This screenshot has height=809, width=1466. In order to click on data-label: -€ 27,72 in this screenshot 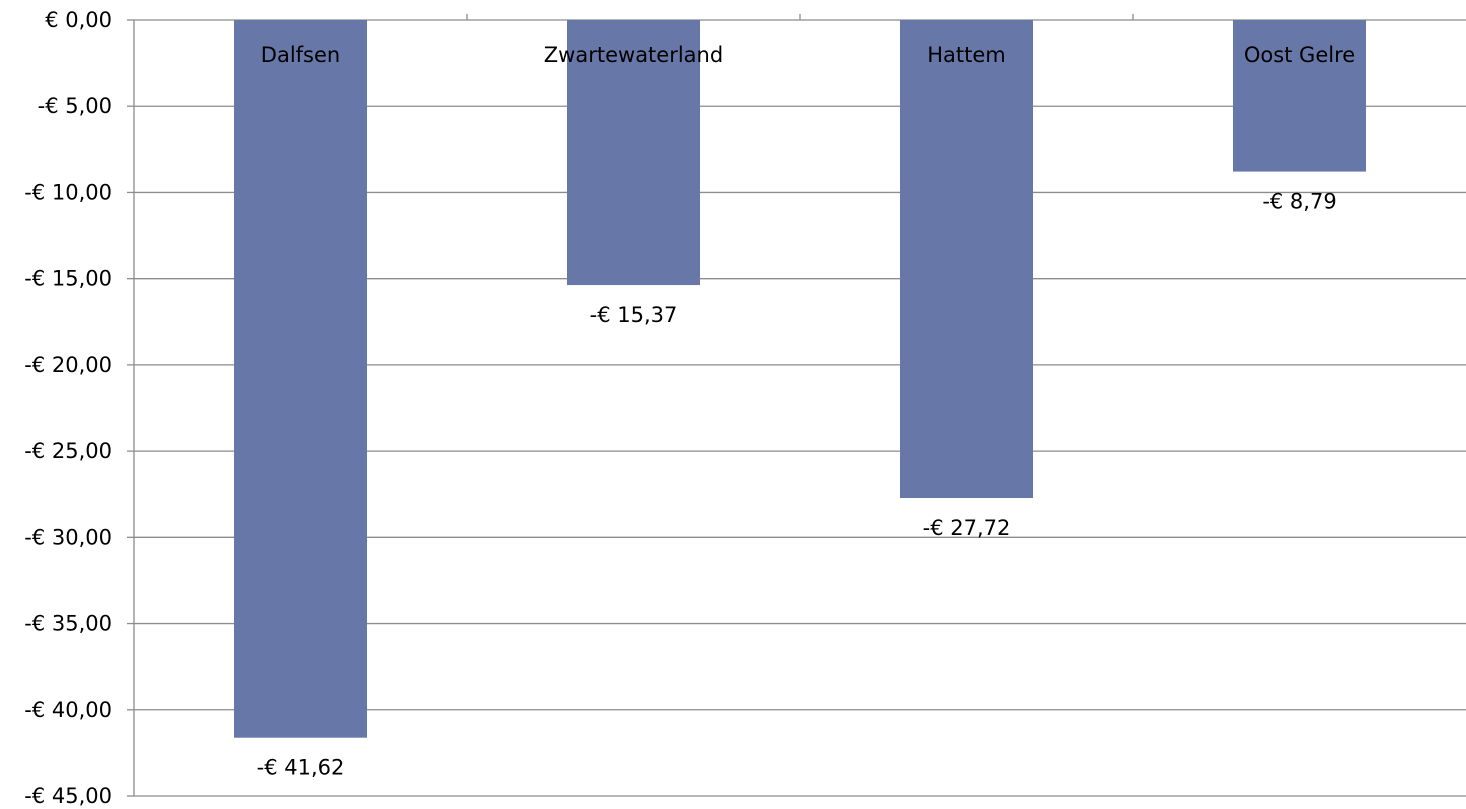, I will do `click(967, 528)`.